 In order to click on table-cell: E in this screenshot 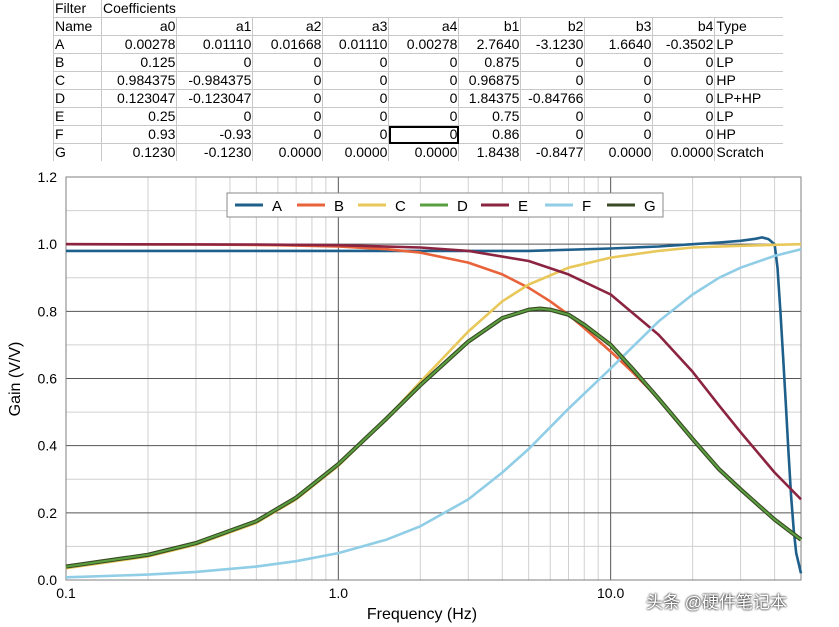, I will do `click(77, 116)`.